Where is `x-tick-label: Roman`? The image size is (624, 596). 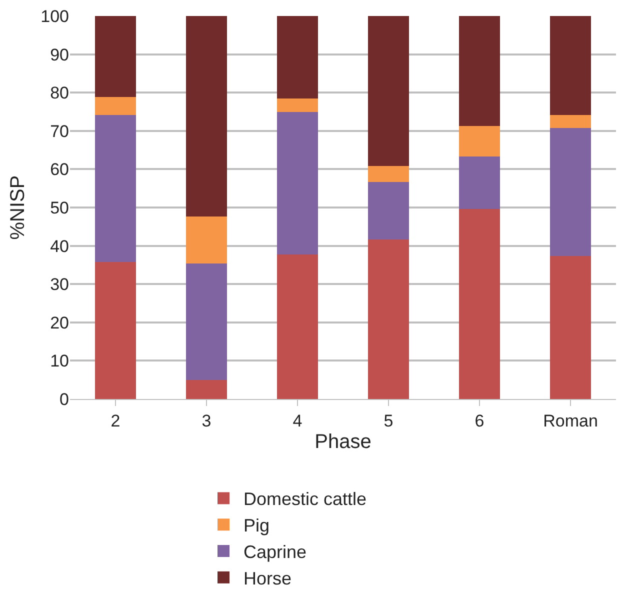
x-tick-label: Roman is located at coordinates (570, 420).